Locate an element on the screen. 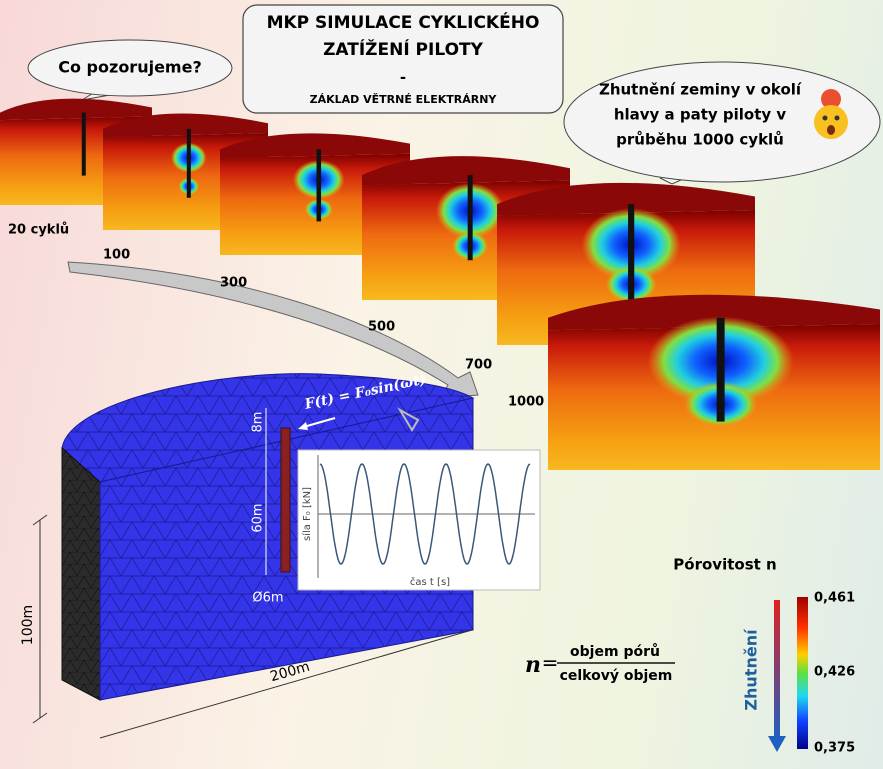 Image resolution: width=883 pixels, height=769 pixels. dim-line is located at coordinates (286, 684).